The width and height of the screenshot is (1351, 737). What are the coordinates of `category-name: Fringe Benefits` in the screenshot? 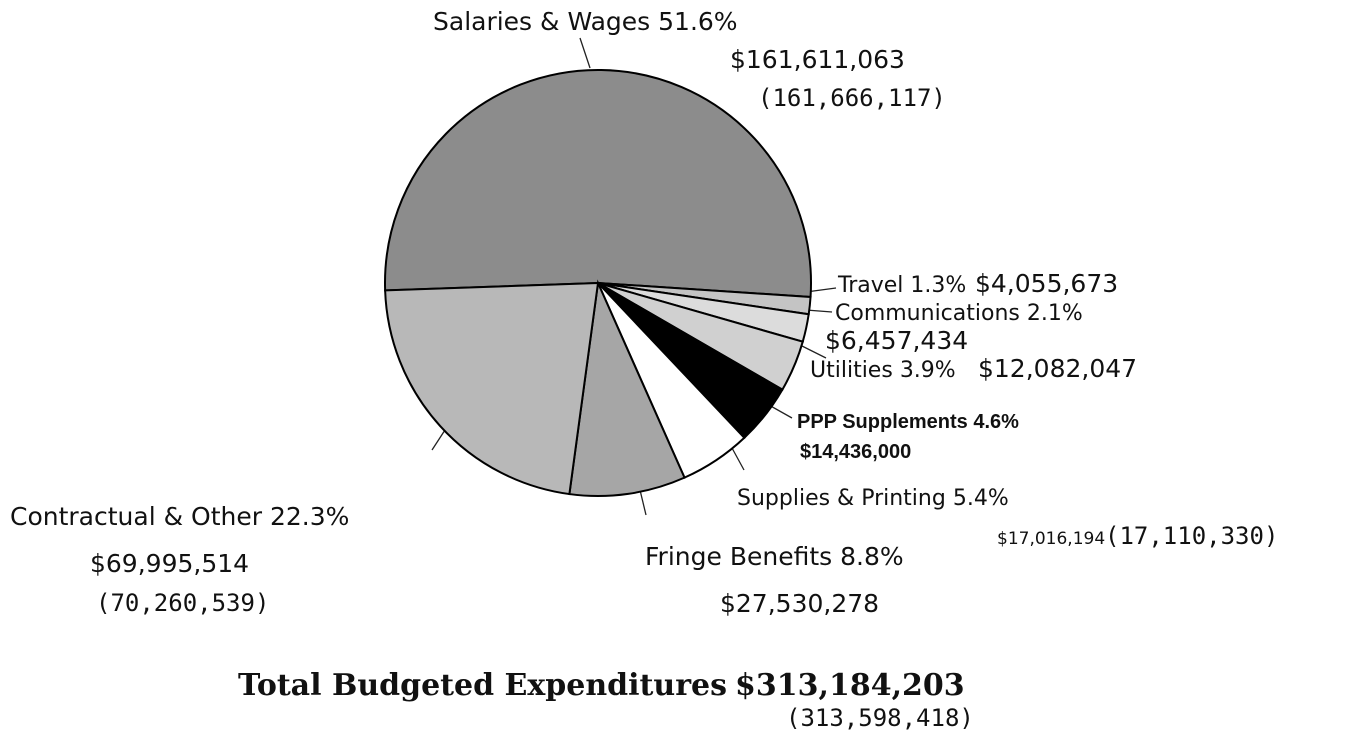 It's located at (738, 556).